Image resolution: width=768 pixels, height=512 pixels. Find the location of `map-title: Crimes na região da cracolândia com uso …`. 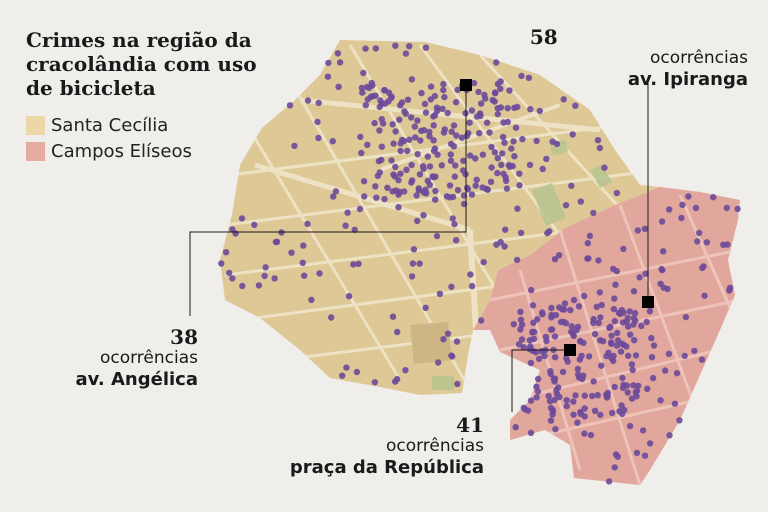

map-title: Crimes na região da cracolândia com uso … is located at coordinates (141, 64).